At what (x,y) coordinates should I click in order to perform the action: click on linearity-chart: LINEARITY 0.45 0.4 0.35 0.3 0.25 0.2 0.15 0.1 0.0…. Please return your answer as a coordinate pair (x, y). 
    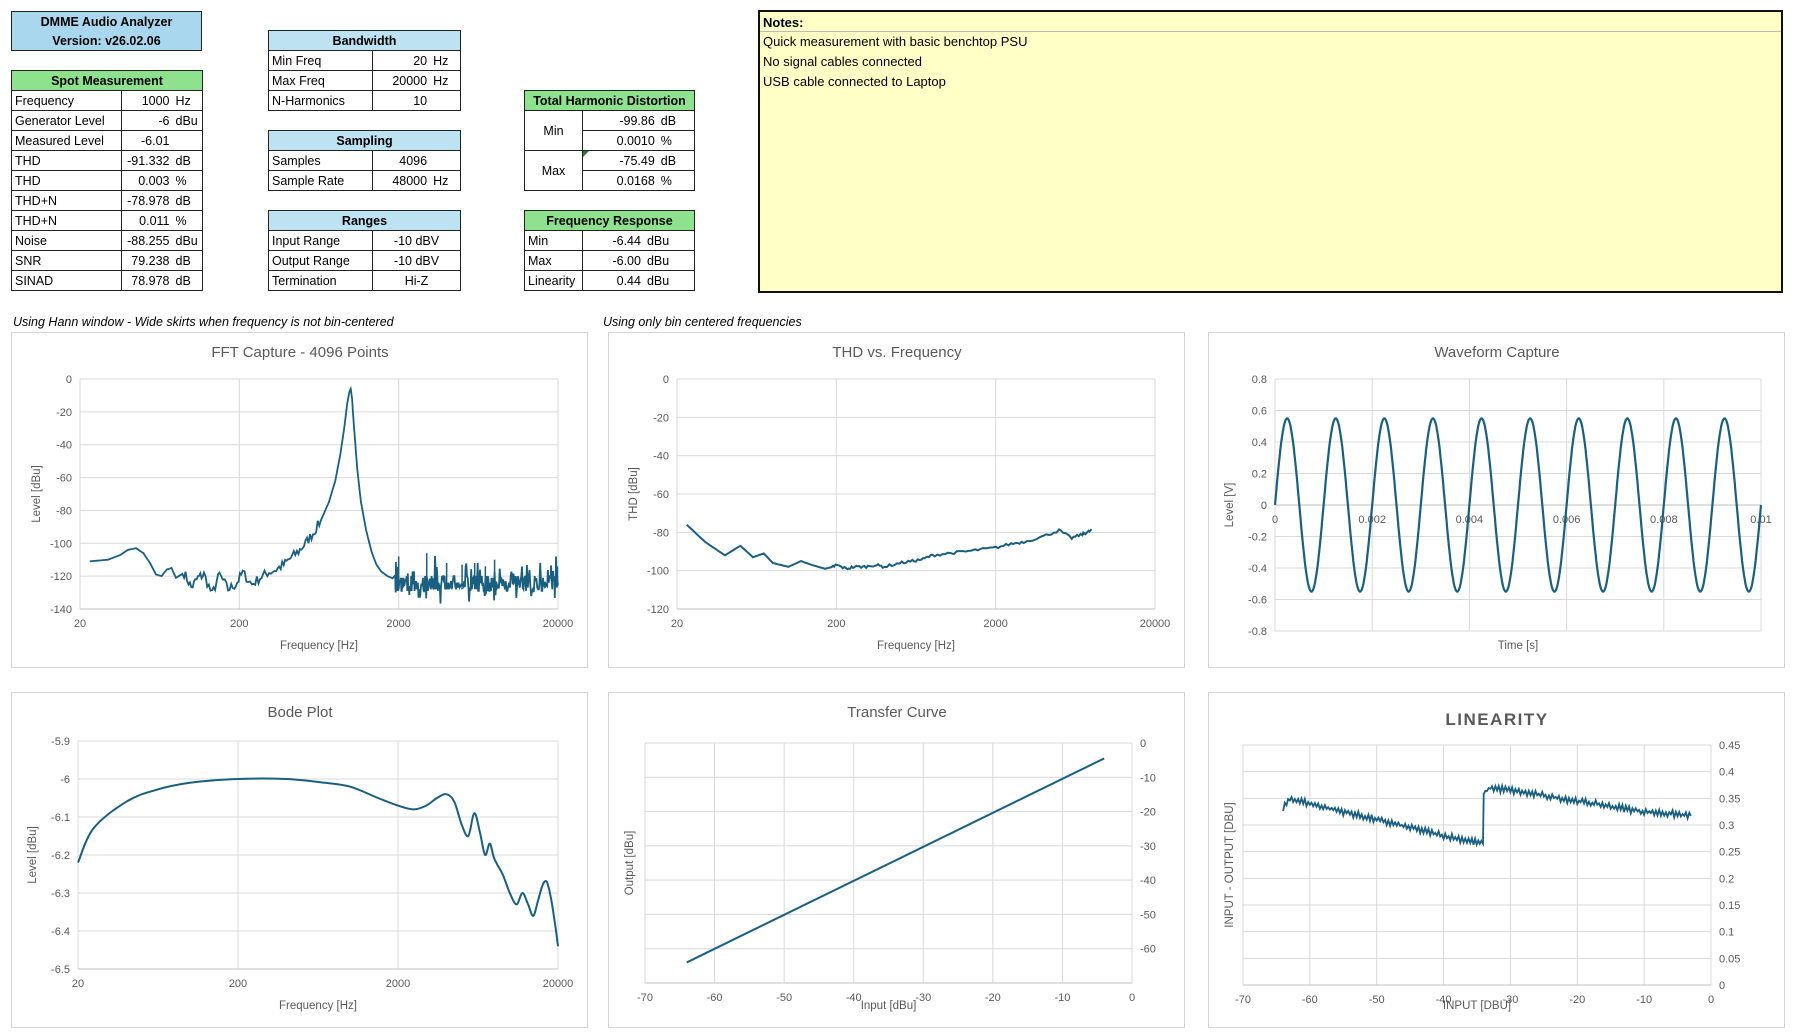
    Looking at the image, I should click on (1482, 861).